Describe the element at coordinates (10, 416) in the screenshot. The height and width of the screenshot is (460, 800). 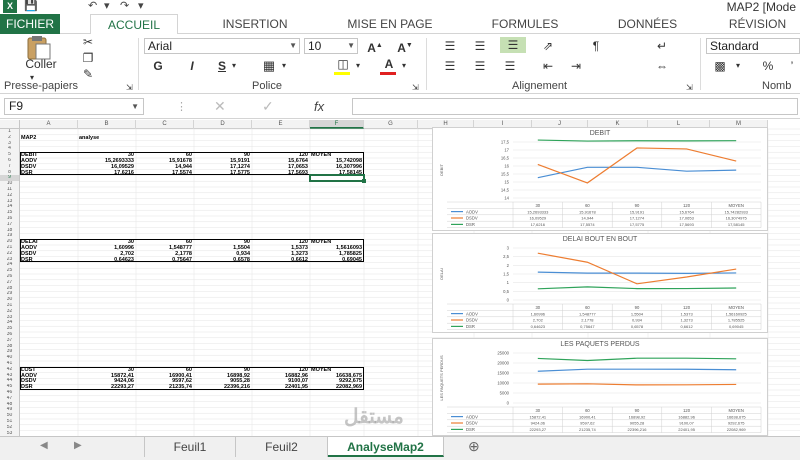
I see `row-header: 50` at that location.